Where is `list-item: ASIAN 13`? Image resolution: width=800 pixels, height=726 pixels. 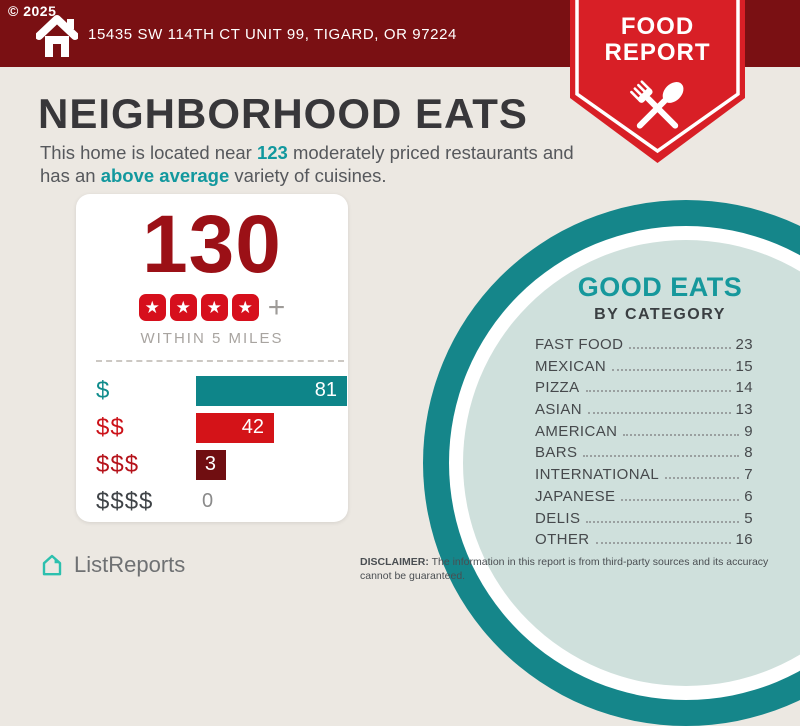 list-item: ASIAN 13 is located at coordinates (644, 412).